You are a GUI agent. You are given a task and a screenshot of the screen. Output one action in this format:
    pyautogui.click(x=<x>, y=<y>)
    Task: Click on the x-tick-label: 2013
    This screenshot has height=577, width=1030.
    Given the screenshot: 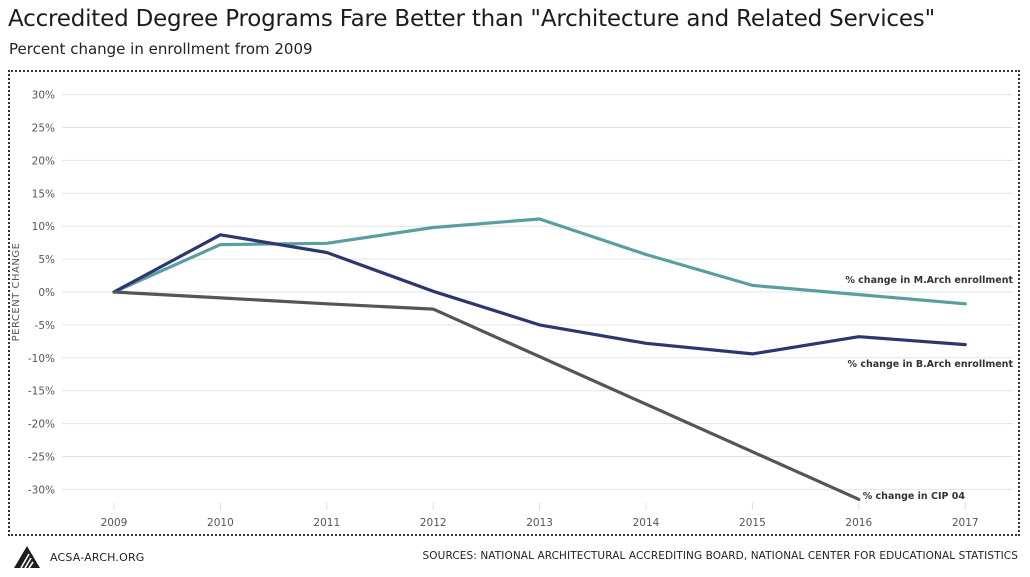 What is the action you would take?
    pyautogui.click(x=539, y=523)
    